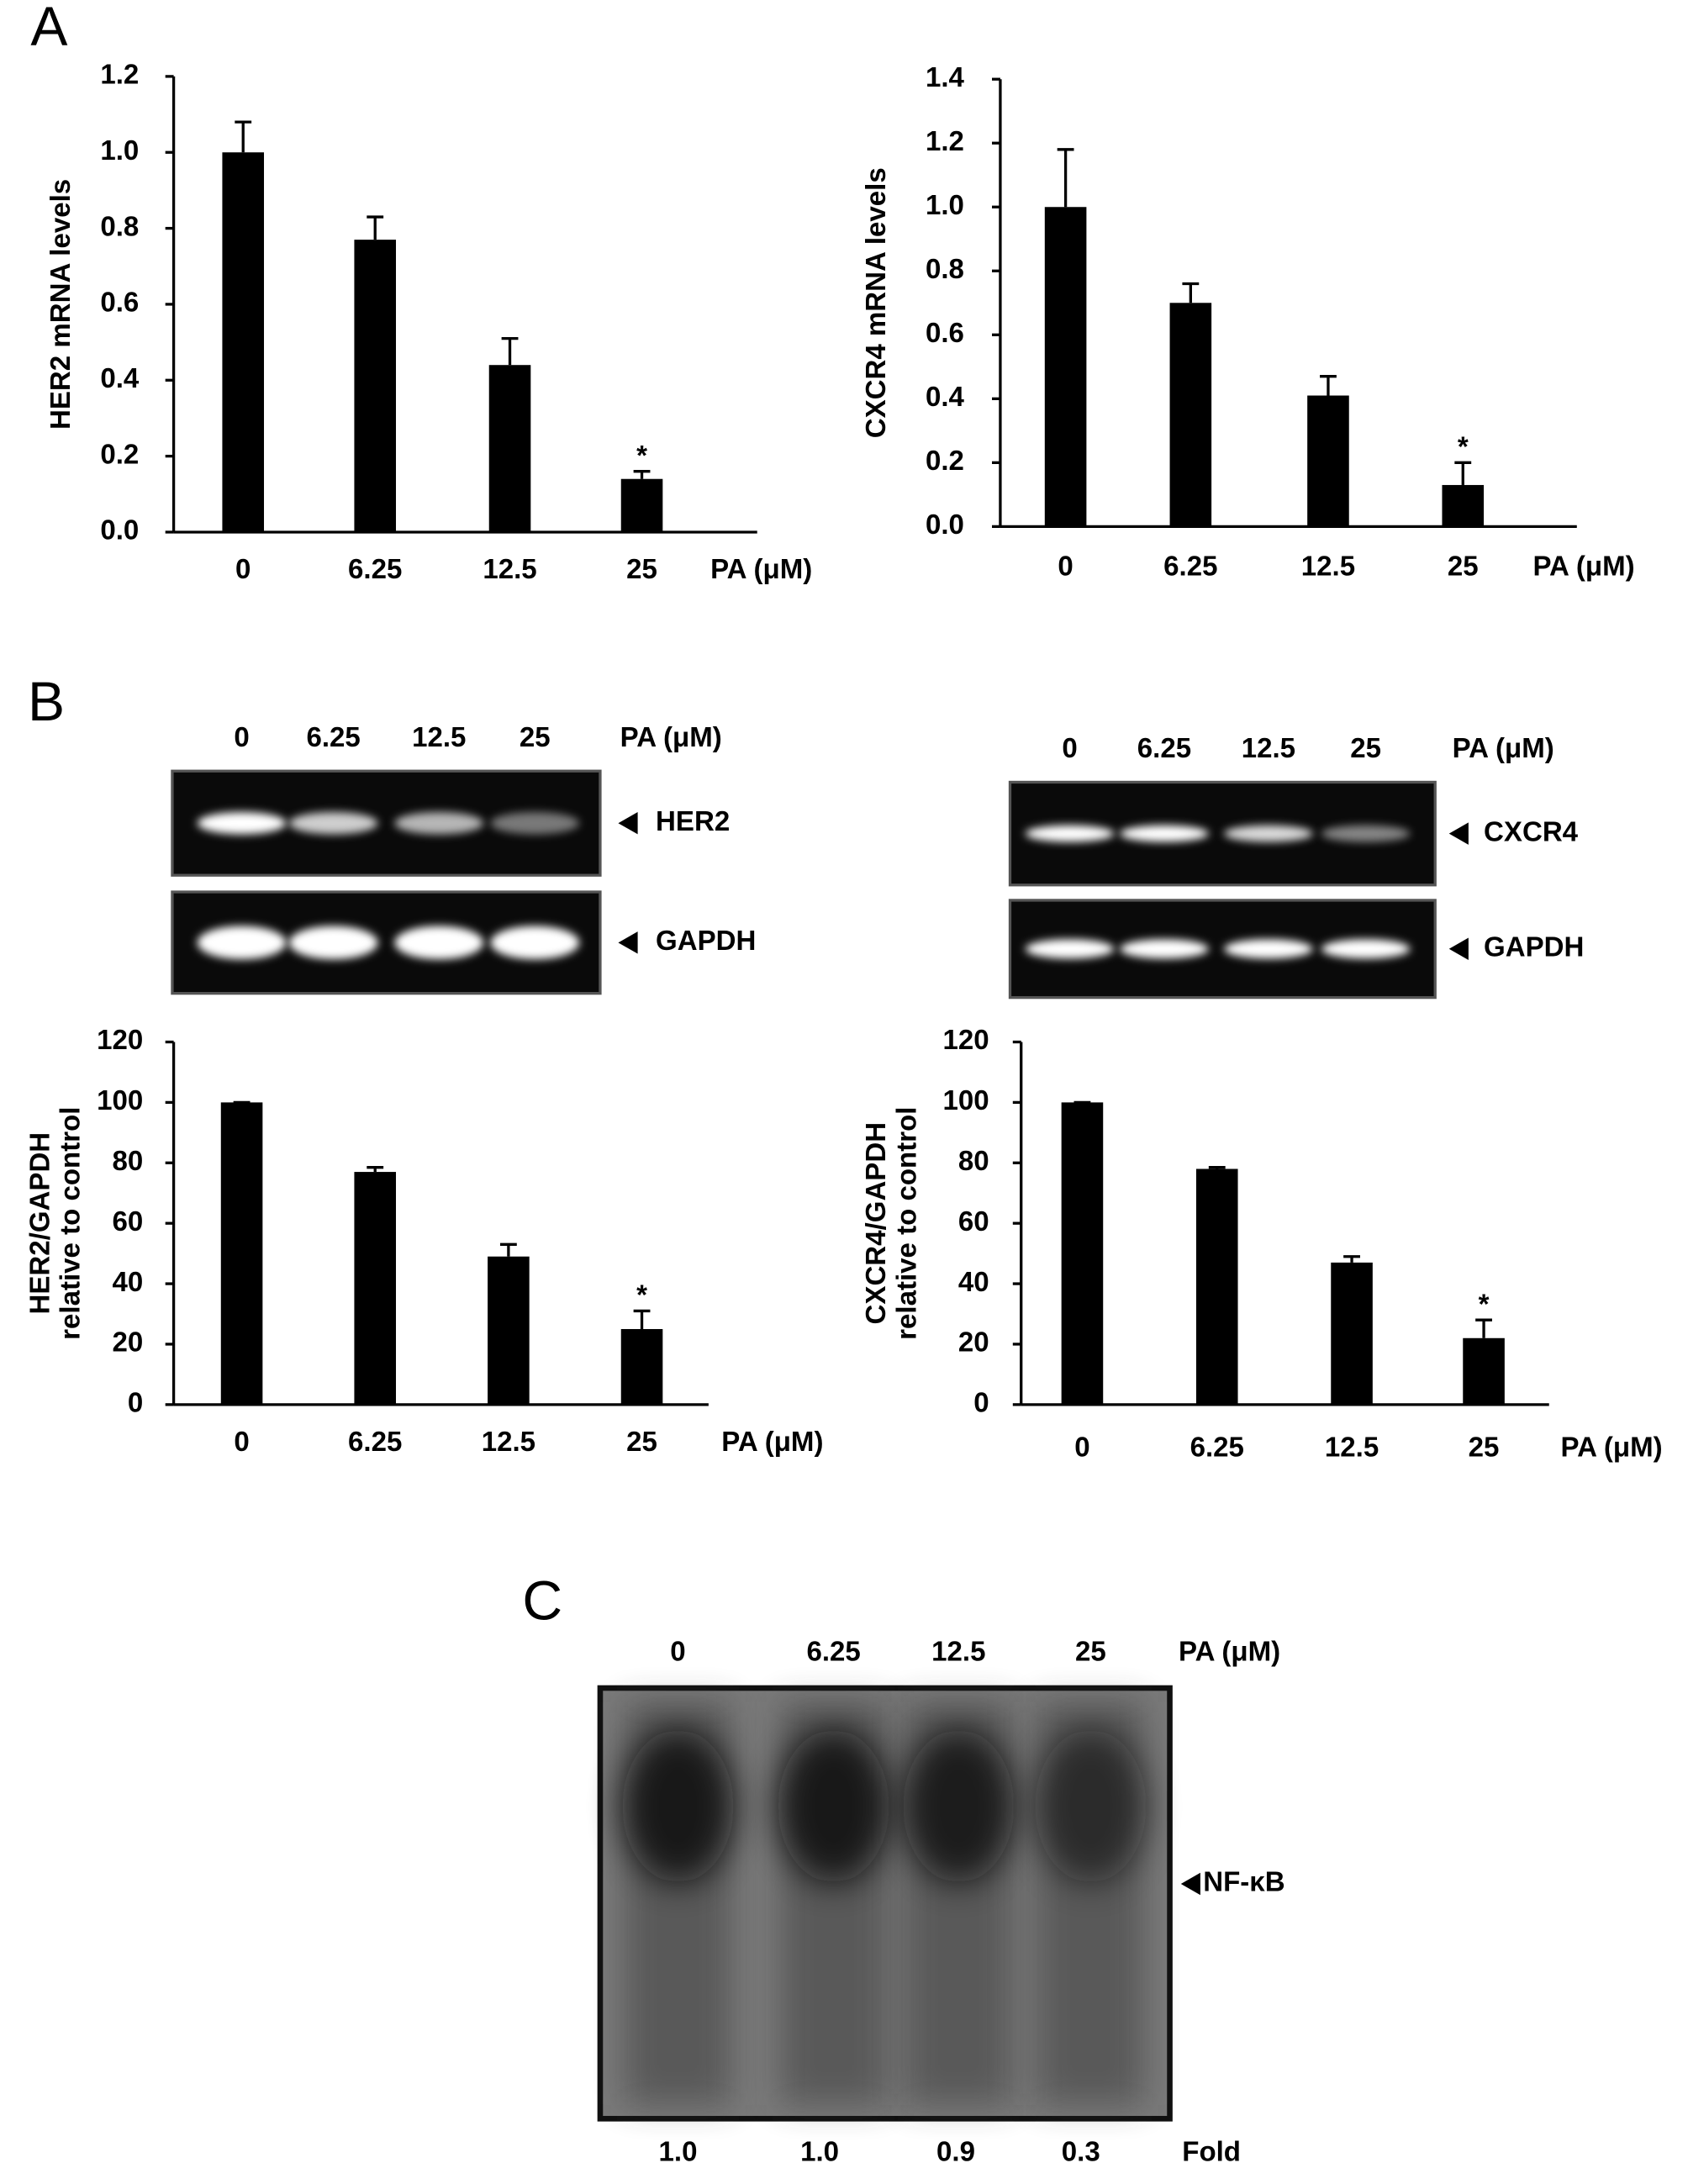 The width and height of the screenshot is (1688, 2184). What do you see at coordinates (120, 75) in the screenshot?
I see `y-tick-label: 1.2` at bounding box center [120, 75].